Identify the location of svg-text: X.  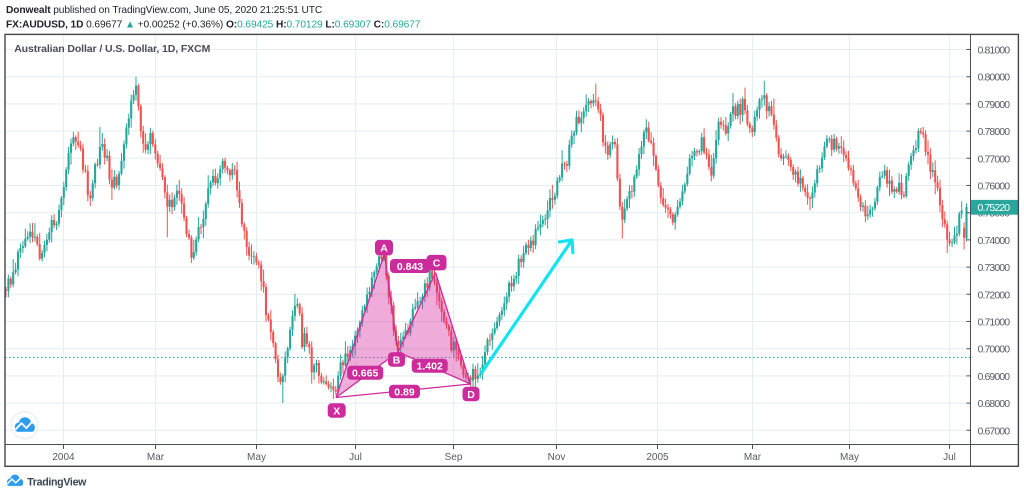
(336, 411).